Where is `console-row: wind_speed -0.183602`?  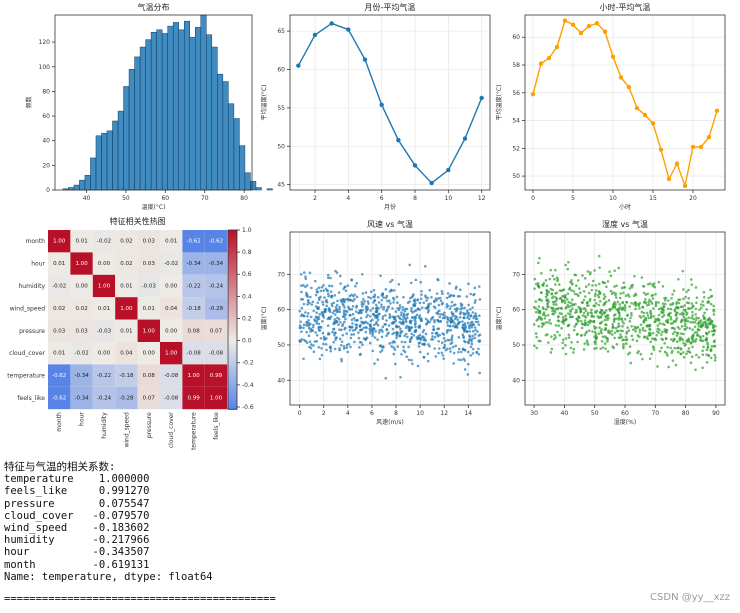
console-row: wind_speed -0.183602 is located at coordinates (77, 528).